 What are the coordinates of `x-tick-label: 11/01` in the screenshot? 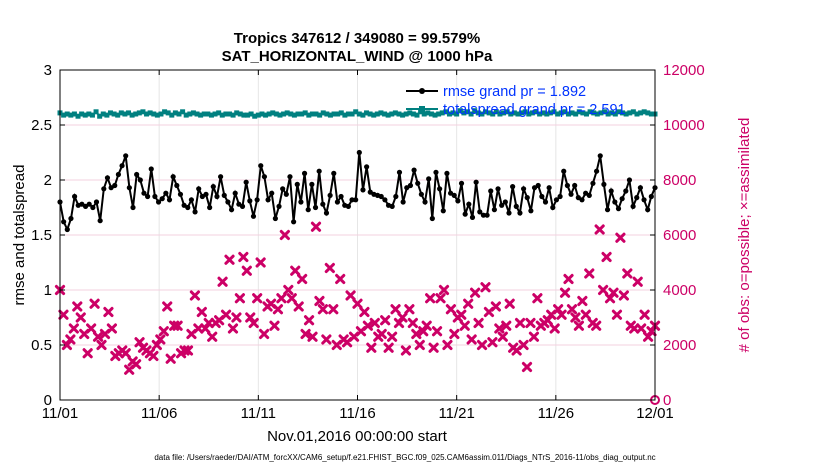 It's located at (60, 413).